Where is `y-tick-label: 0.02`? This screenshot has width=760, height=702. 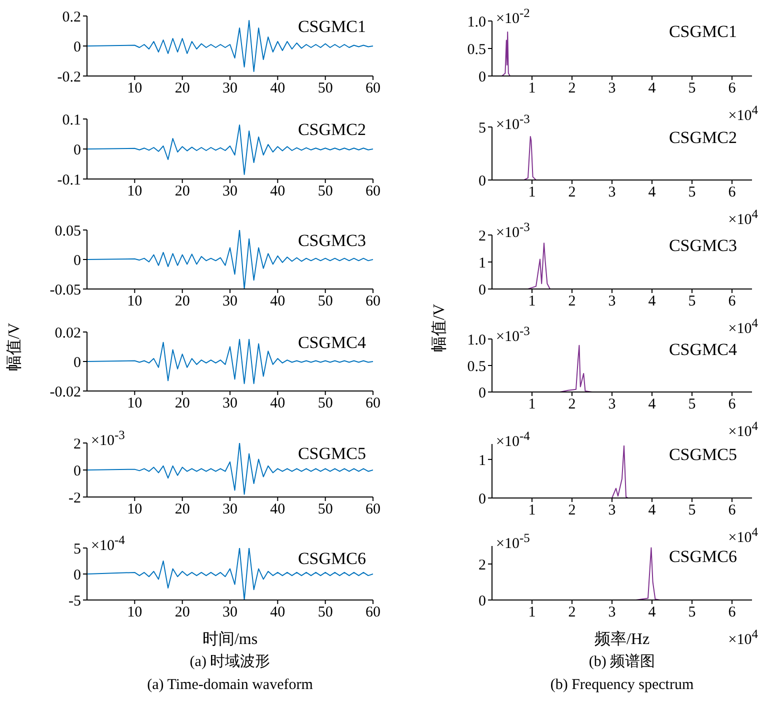
y-tick-label: 0.02 is located at coordinates (67, 333).